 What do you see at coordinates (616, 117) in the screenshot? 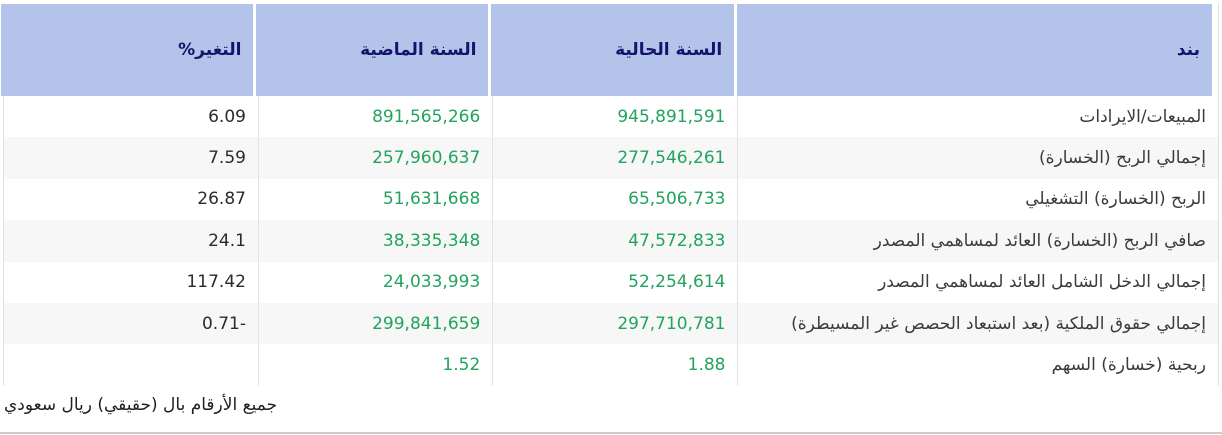
I see `cell-current: 945,891,591` at bounding box center [616, 117].